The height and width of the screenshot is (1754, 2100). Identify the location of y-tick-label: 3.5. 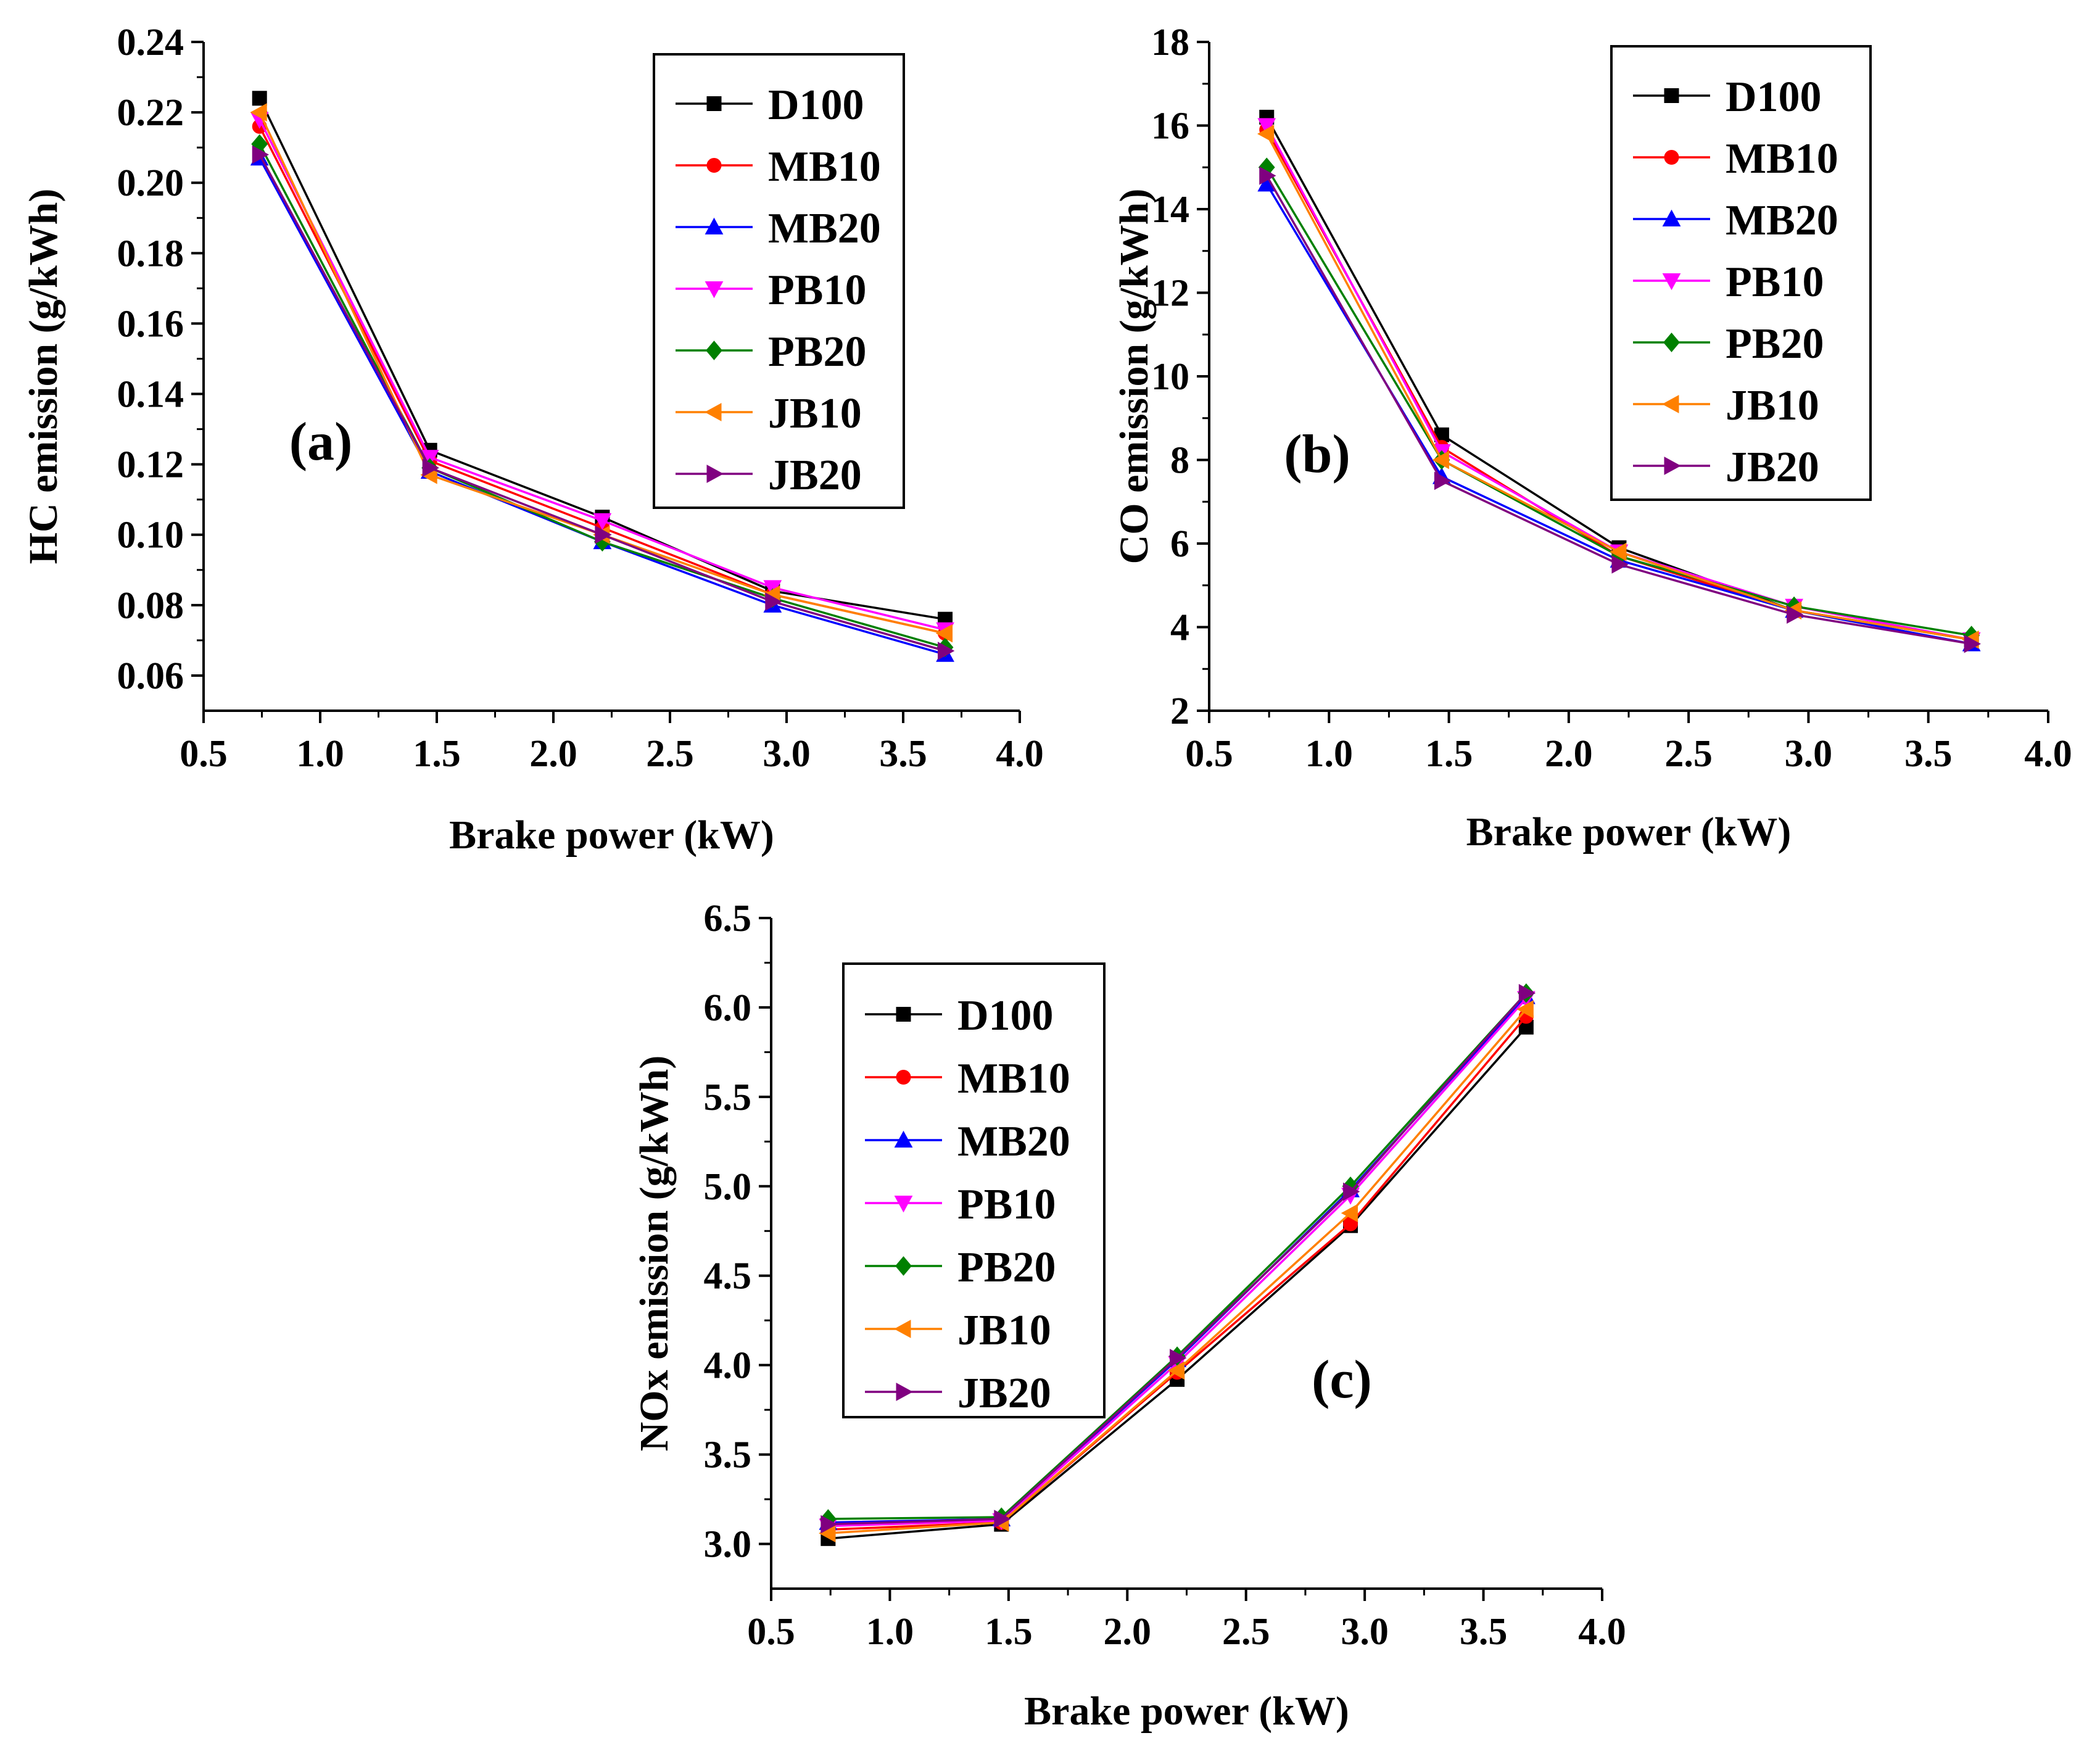
(728, 1455).